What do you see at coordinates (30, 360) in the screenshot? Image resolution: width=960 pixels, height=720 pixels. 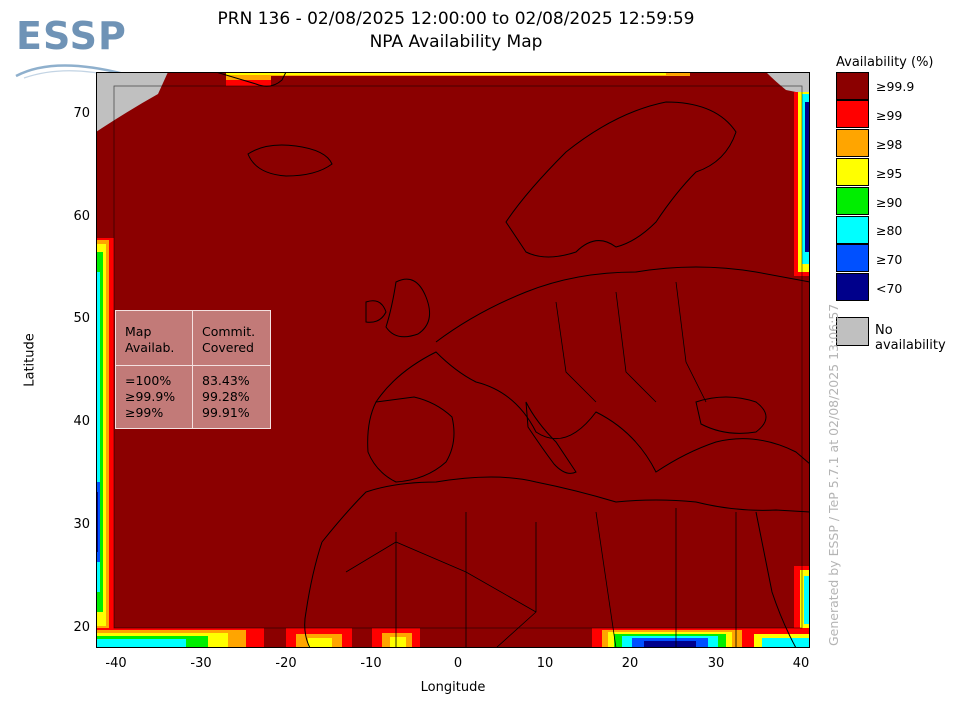 I see `y-axis-label: Latitude` at bounding box center [30, 360].